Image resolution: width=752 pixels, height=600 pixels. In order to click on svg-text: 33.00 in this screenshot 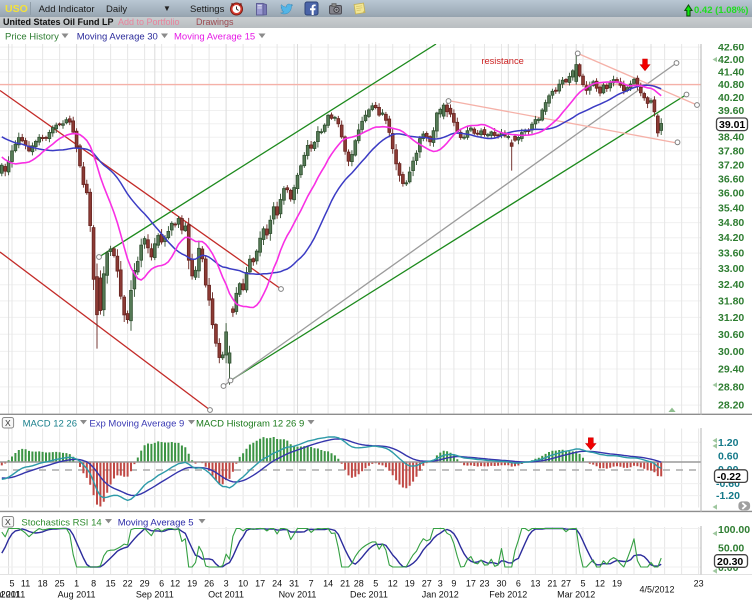, I will do `click(731, 269)`.